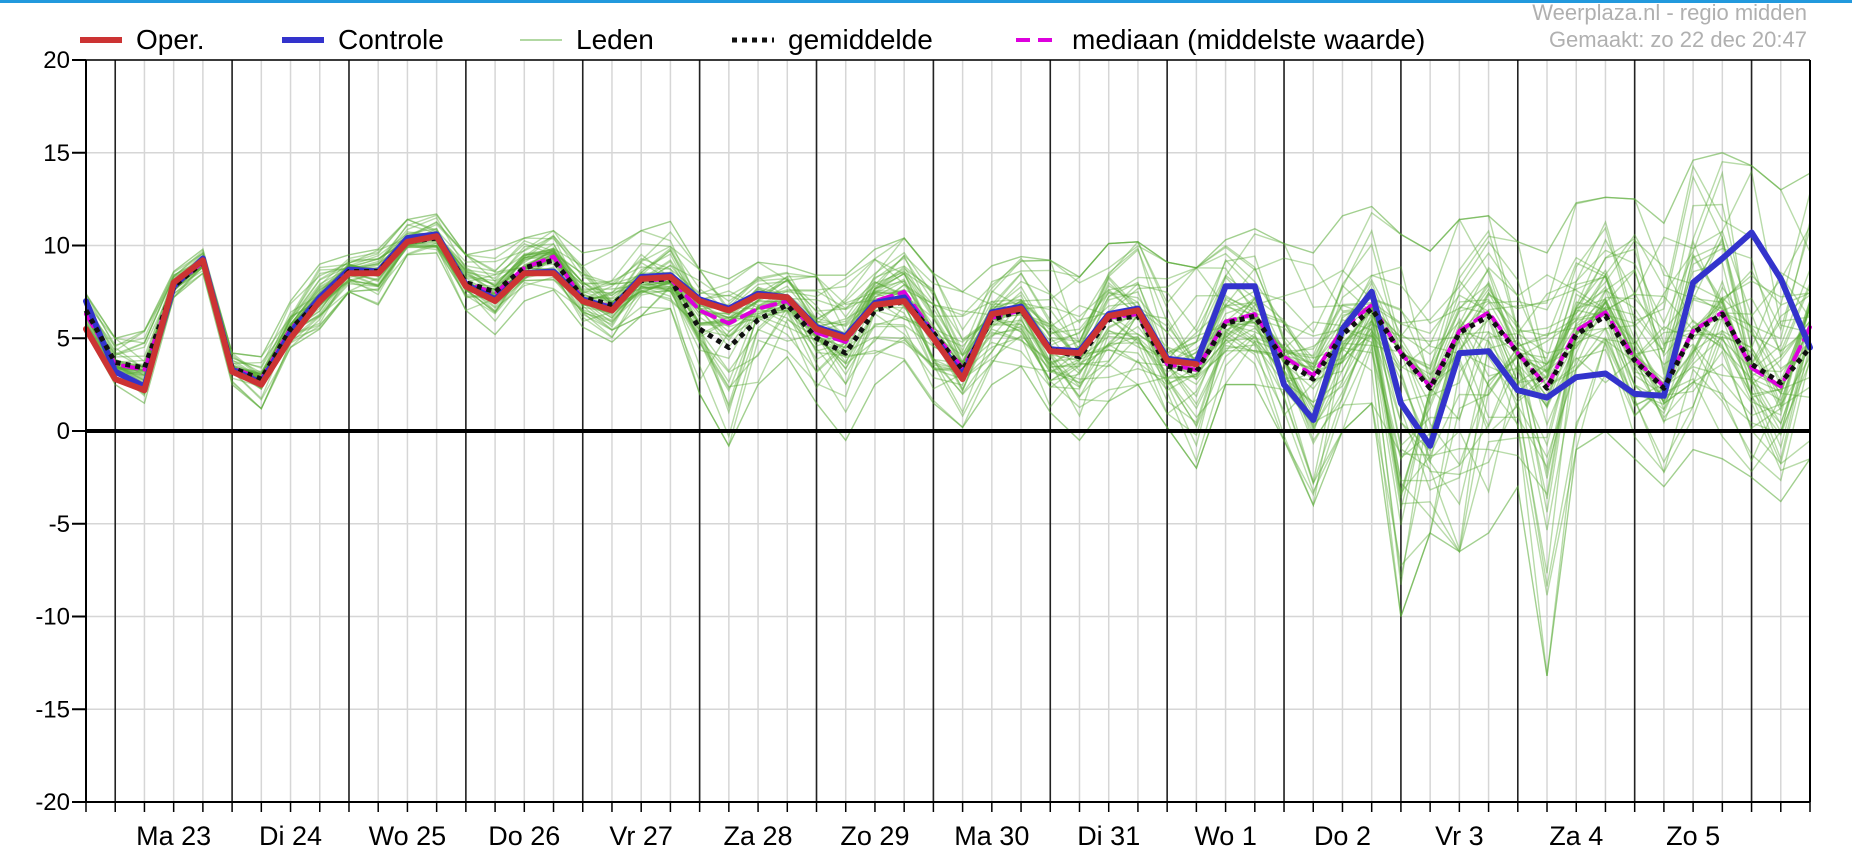 This screenshot has width=1852, height=863. I want to click on y-tick-label: 15, so click(56, 153).